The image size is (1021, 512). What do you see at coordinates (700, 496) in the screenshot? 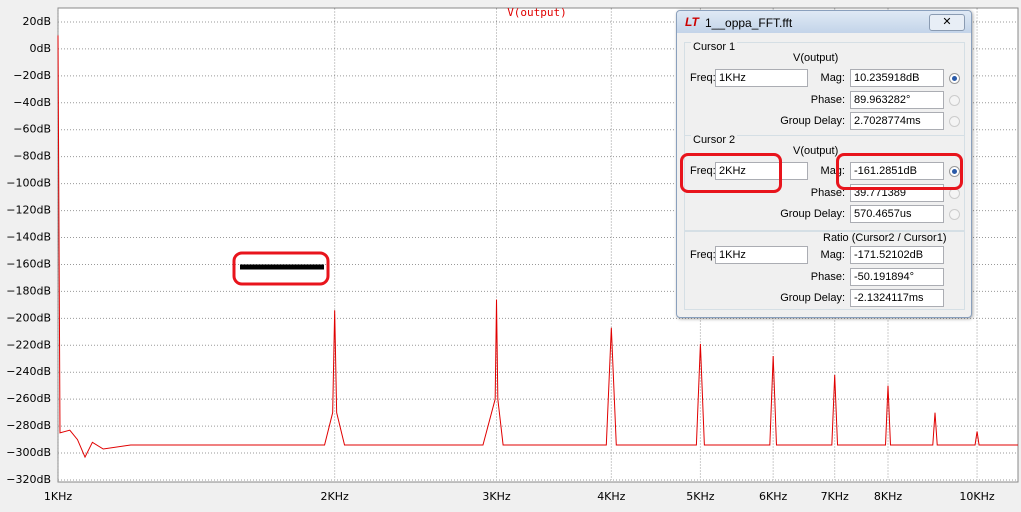
I see `x-tick-label: 5KHz` at bounding box center [700, 496].